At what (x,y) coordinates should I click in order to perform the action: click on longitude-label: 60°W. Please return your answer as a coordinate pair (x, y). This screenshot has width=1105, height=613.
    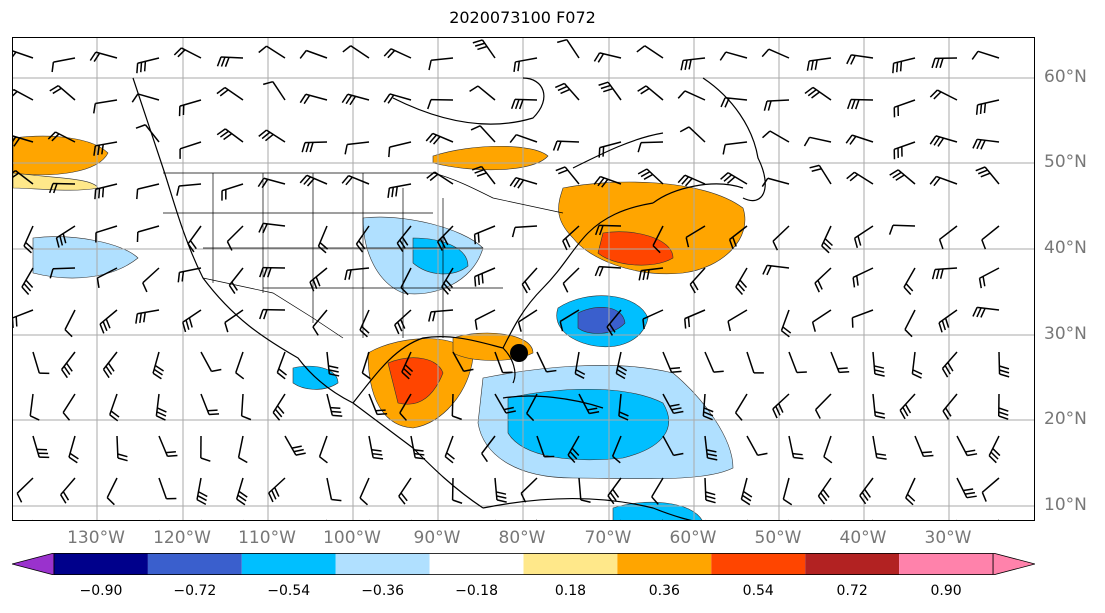
    Looking at the image, I should click on (693, 538).